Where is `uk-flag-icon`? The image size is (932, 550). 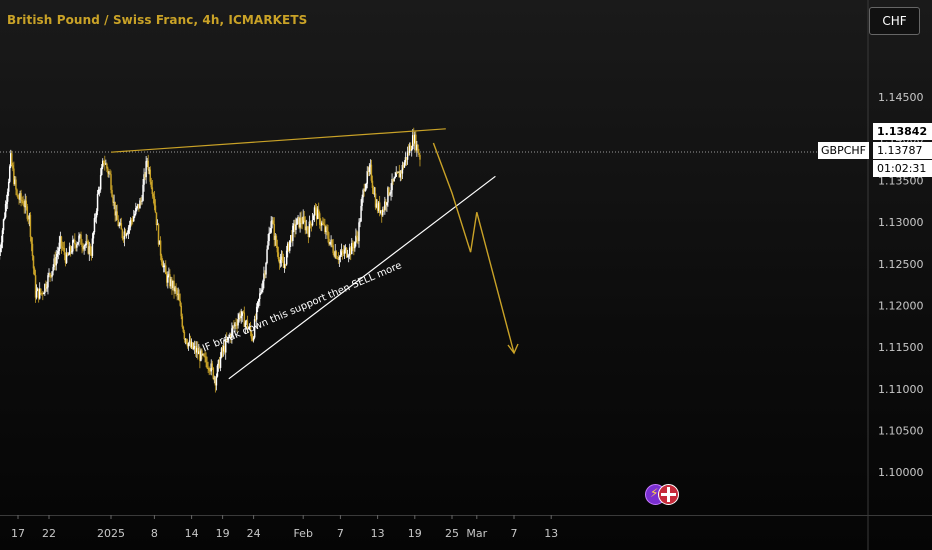 uk-flag-icon is located at coordinates (668, 494).